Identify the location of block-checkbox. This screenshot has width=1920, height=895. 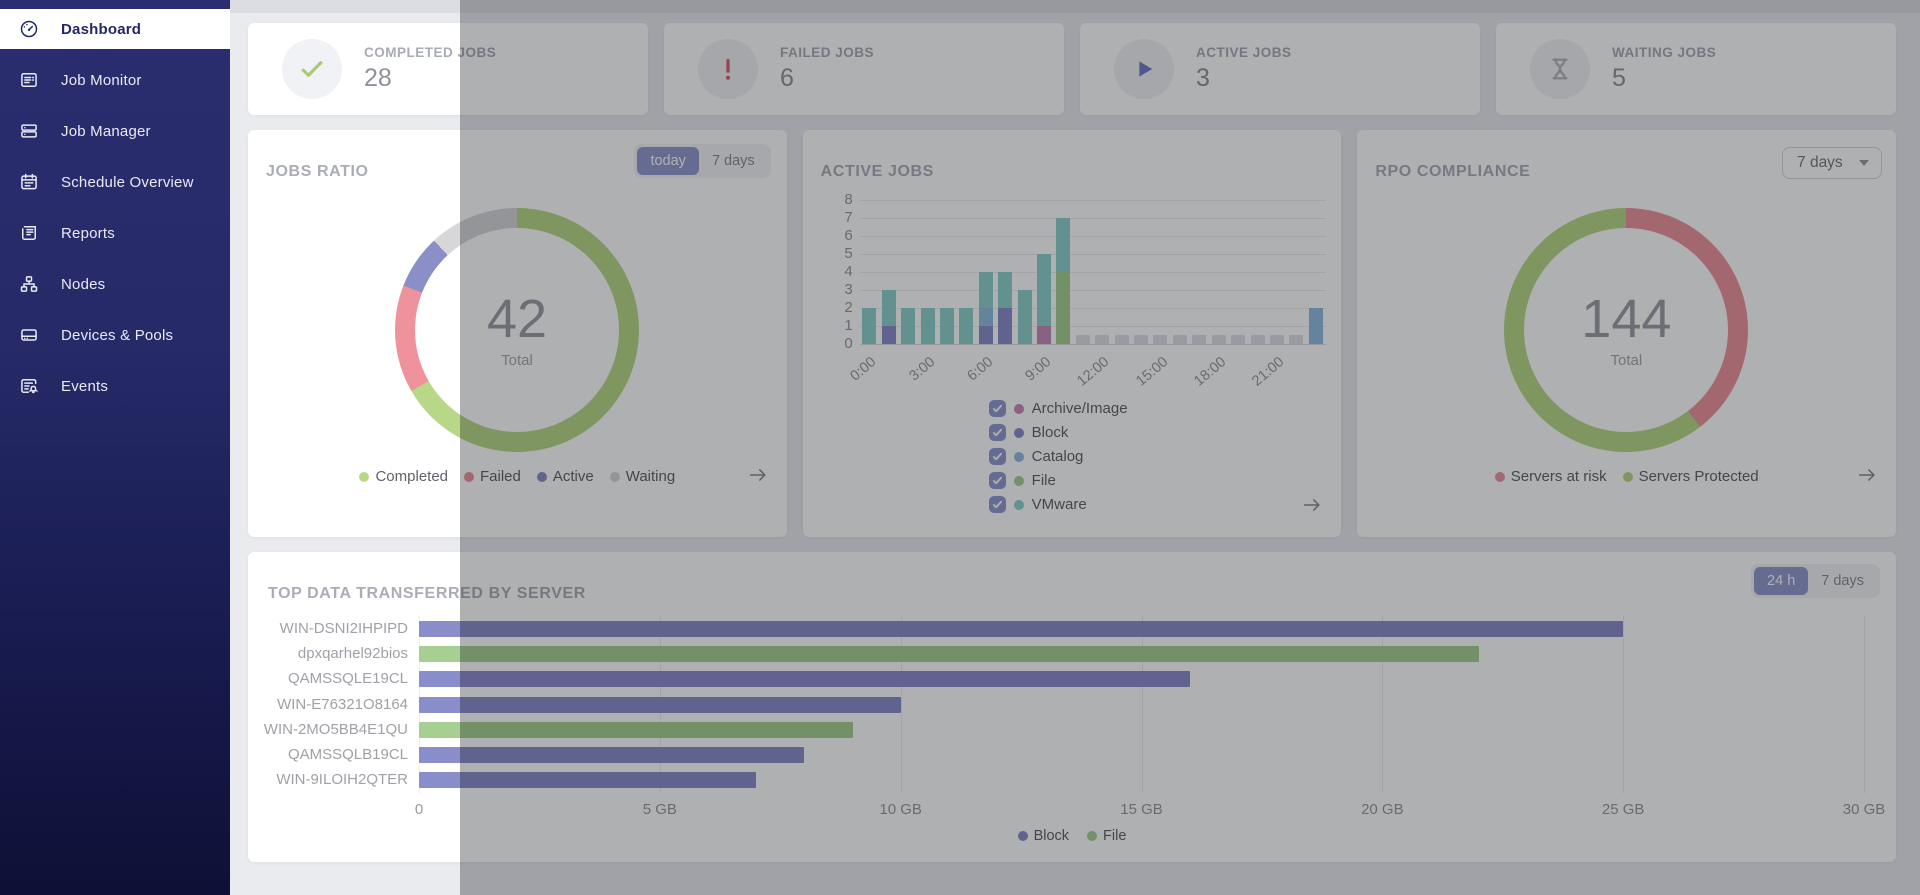
(997, 432).